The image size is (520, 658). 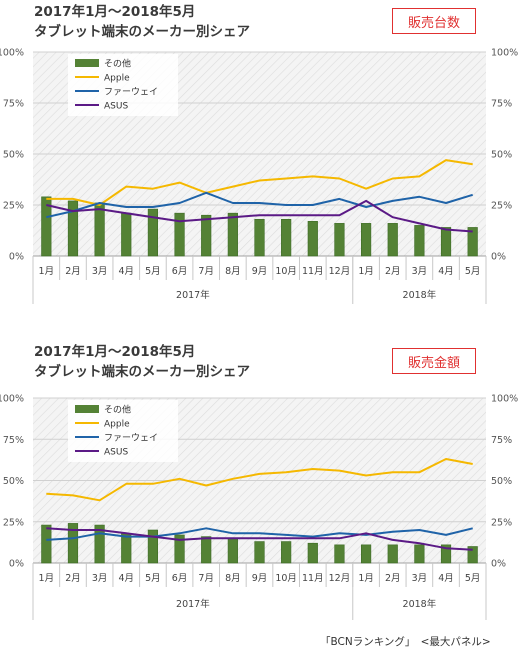 I want to click on legend-label: その他, so click(x=117, y=64).